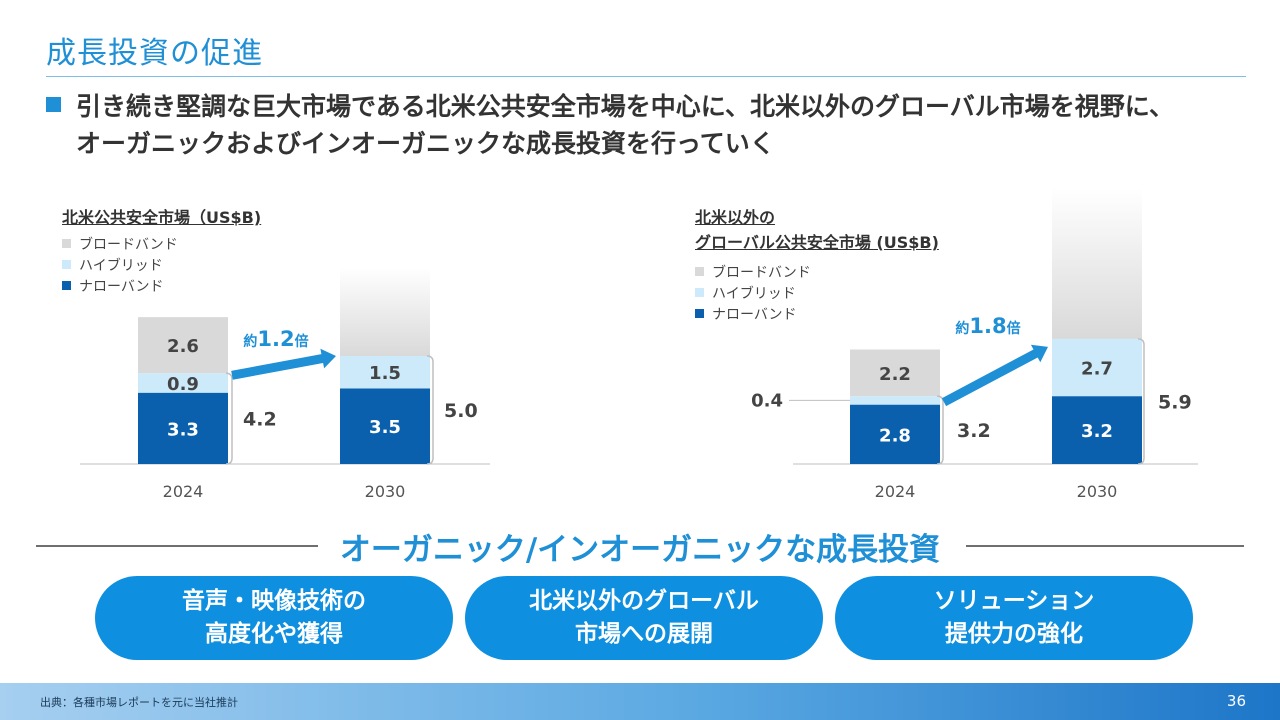 The height and width of the screenshot is (720, 1280). I want to click on data-label: 2.7, so click(1097, 369).